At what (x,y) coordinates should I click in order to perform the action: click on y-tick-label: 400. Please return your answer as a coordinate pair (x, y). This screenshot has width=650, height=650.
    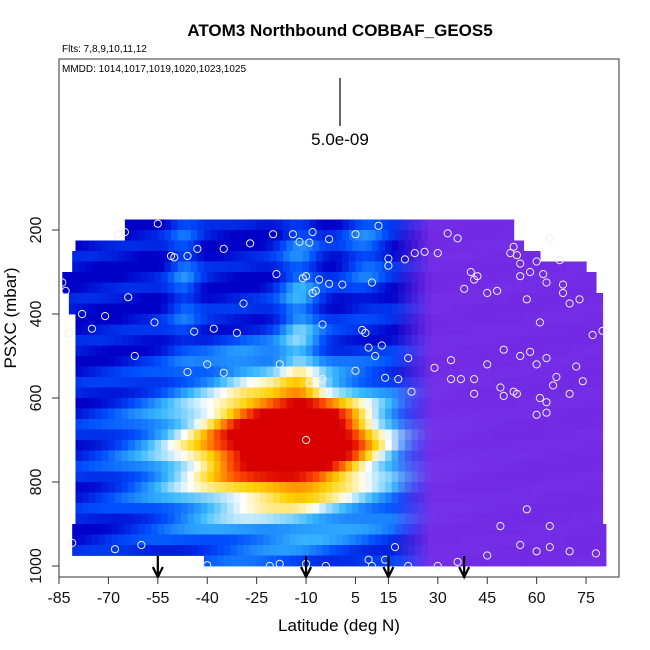
    Looking at the image, I should click on (36, 314).